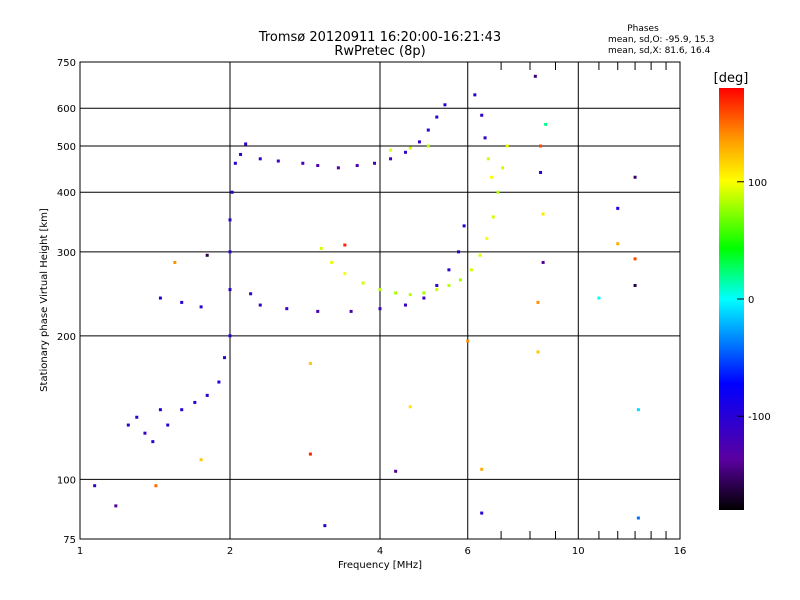 Image resolution: width=800 pixels, height=600 pixels. What do you see at coordinates (66, 302) in the screenshot?
I see `y-axis-ticks: 75 100 200 300 400 500 600 750` at bounding box center [66, 302].